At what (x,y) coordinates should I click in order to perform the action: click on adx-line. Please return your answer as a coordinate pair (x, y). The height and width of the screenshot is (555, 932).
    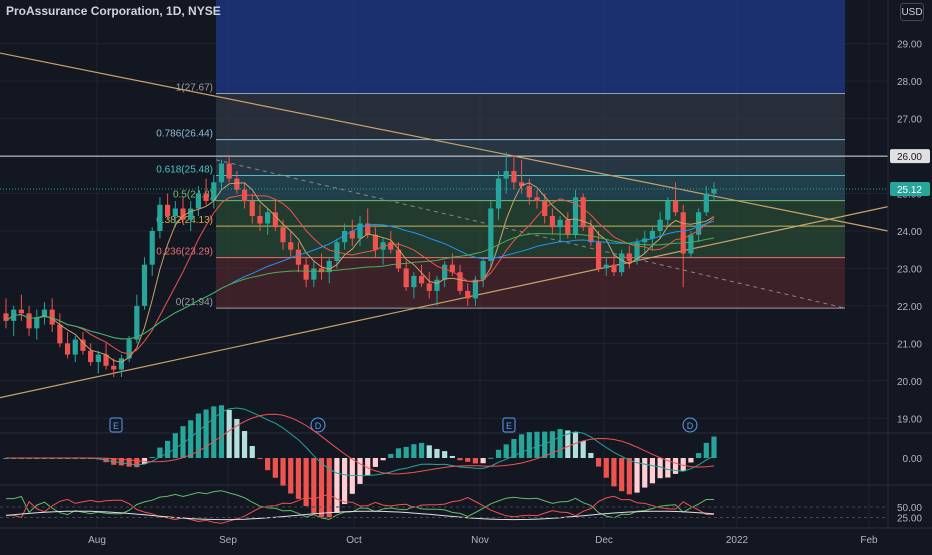
    Looking at the image, I should click on (360, 515).